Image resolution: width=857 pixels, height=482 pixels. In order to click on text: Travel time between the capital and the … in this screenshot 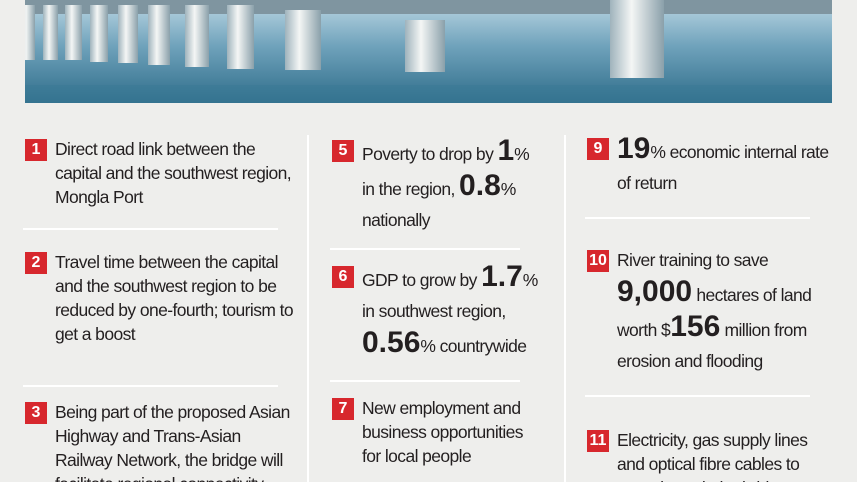, I will do `click(174, 298)`.